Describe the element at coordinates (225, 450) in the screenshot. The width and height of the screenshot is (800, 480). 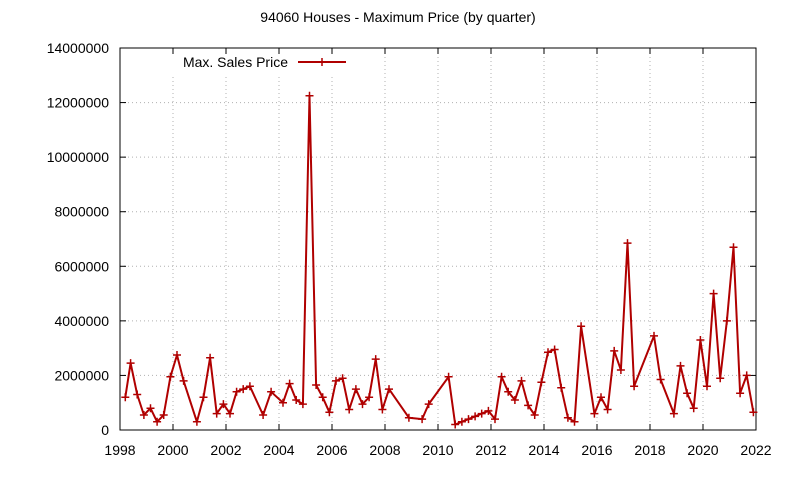
I see `x-tick-label: 2002` at that location.